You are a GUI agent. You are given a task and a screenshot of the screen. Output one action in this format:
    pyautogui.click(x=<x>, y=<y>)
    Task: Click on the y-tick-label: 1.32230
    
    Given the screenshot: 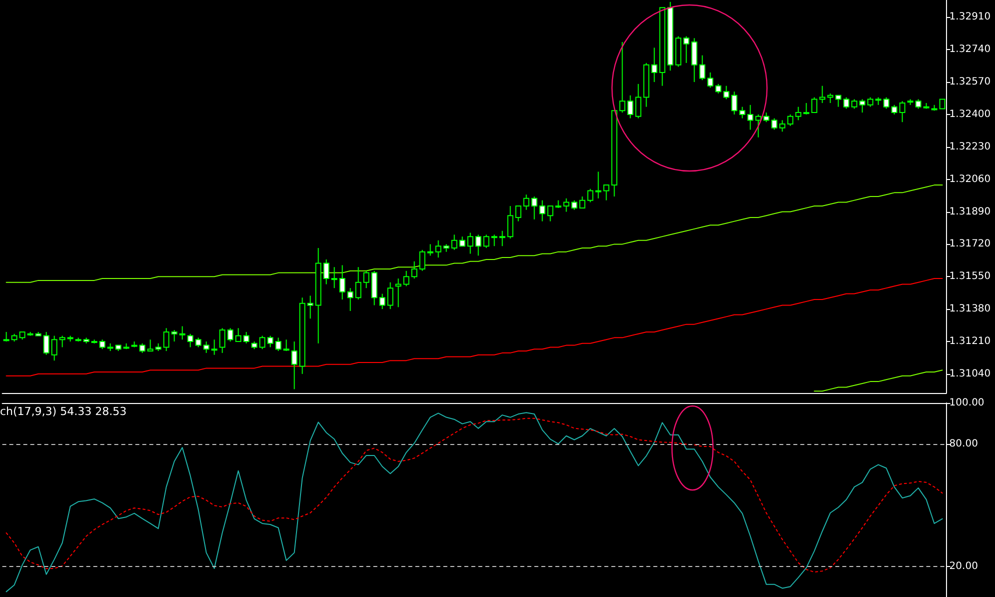 What is the action you would take?
    pyautogui.click(x=970, y=146)
    